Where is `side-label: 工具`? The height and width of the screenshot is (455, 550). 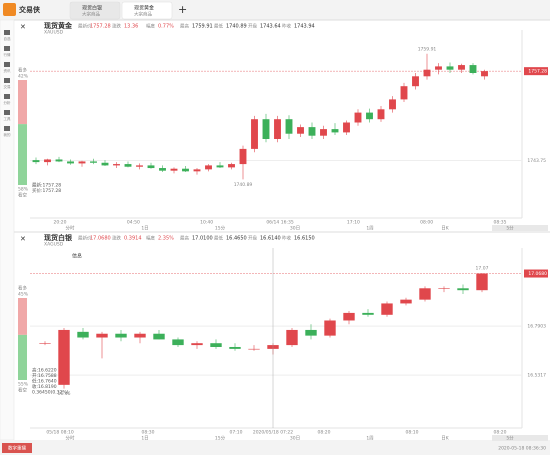 side-label: 工具 is located at coordinates (7, 118).